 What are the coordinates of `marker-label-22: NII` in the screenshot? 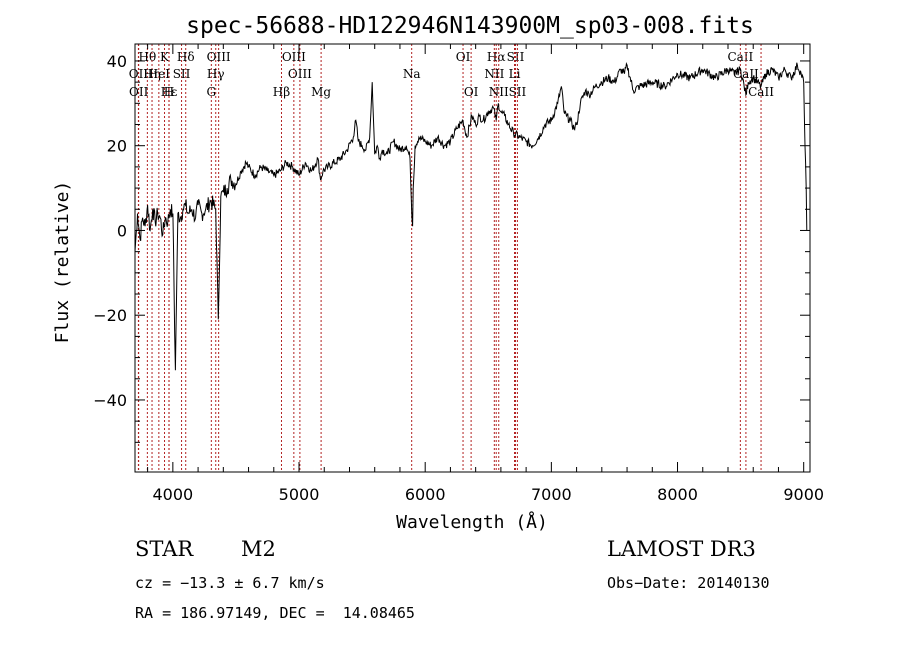 It's located at (499, 92).